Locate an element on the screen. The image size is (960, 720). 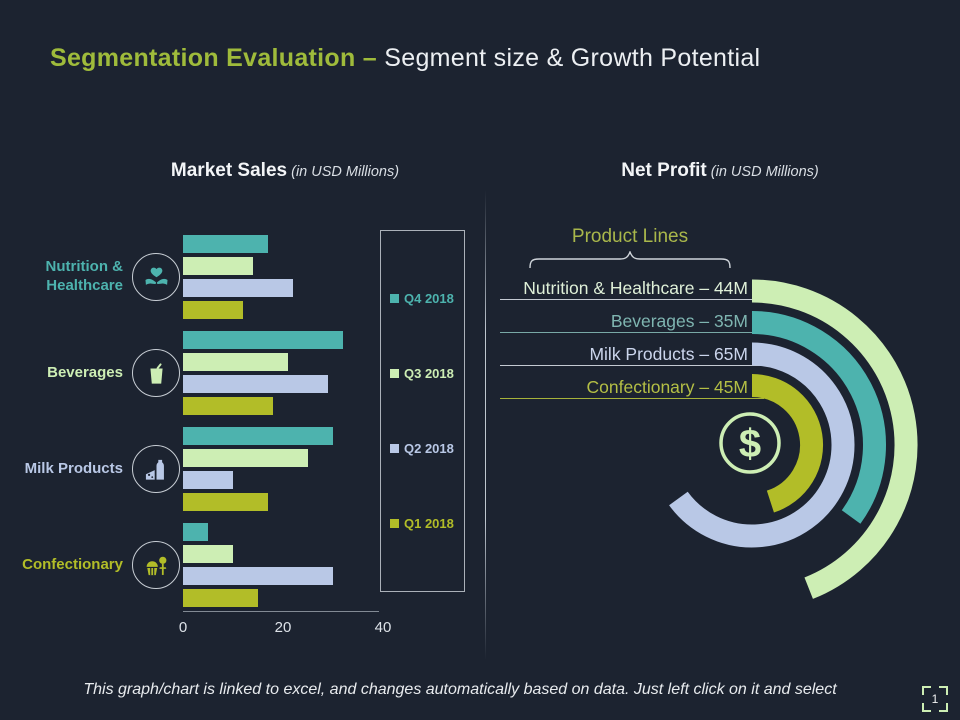
net-profit-row-1: Nutrition & Healthcare – 44M is located at coordinates (632, 289).